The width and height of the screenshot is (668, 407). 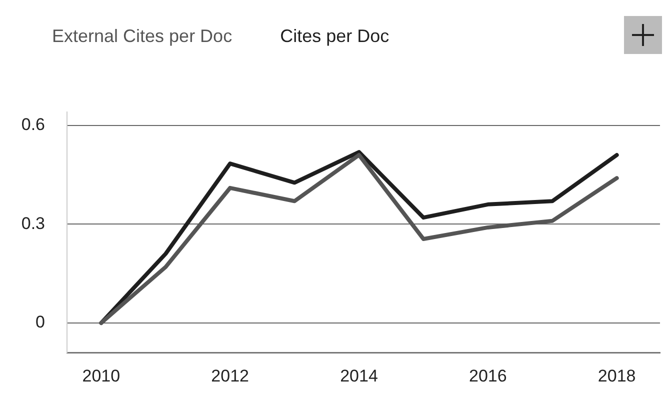 I want to click on text: External Cites per Doc, so click(x=142, y=36).